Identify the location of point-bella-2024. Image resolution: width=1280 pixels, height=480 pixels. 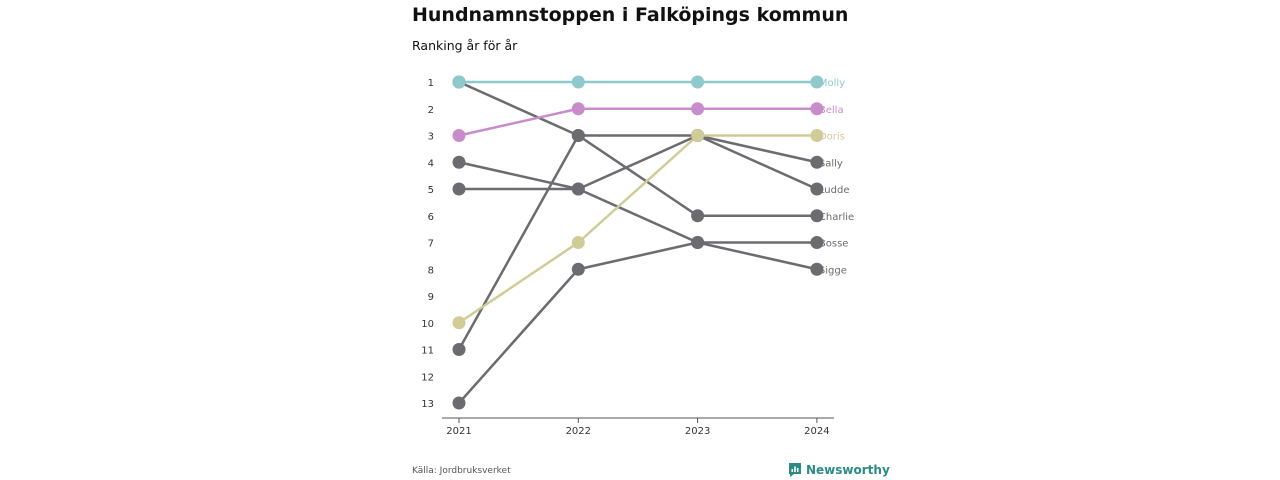
(817, 109).